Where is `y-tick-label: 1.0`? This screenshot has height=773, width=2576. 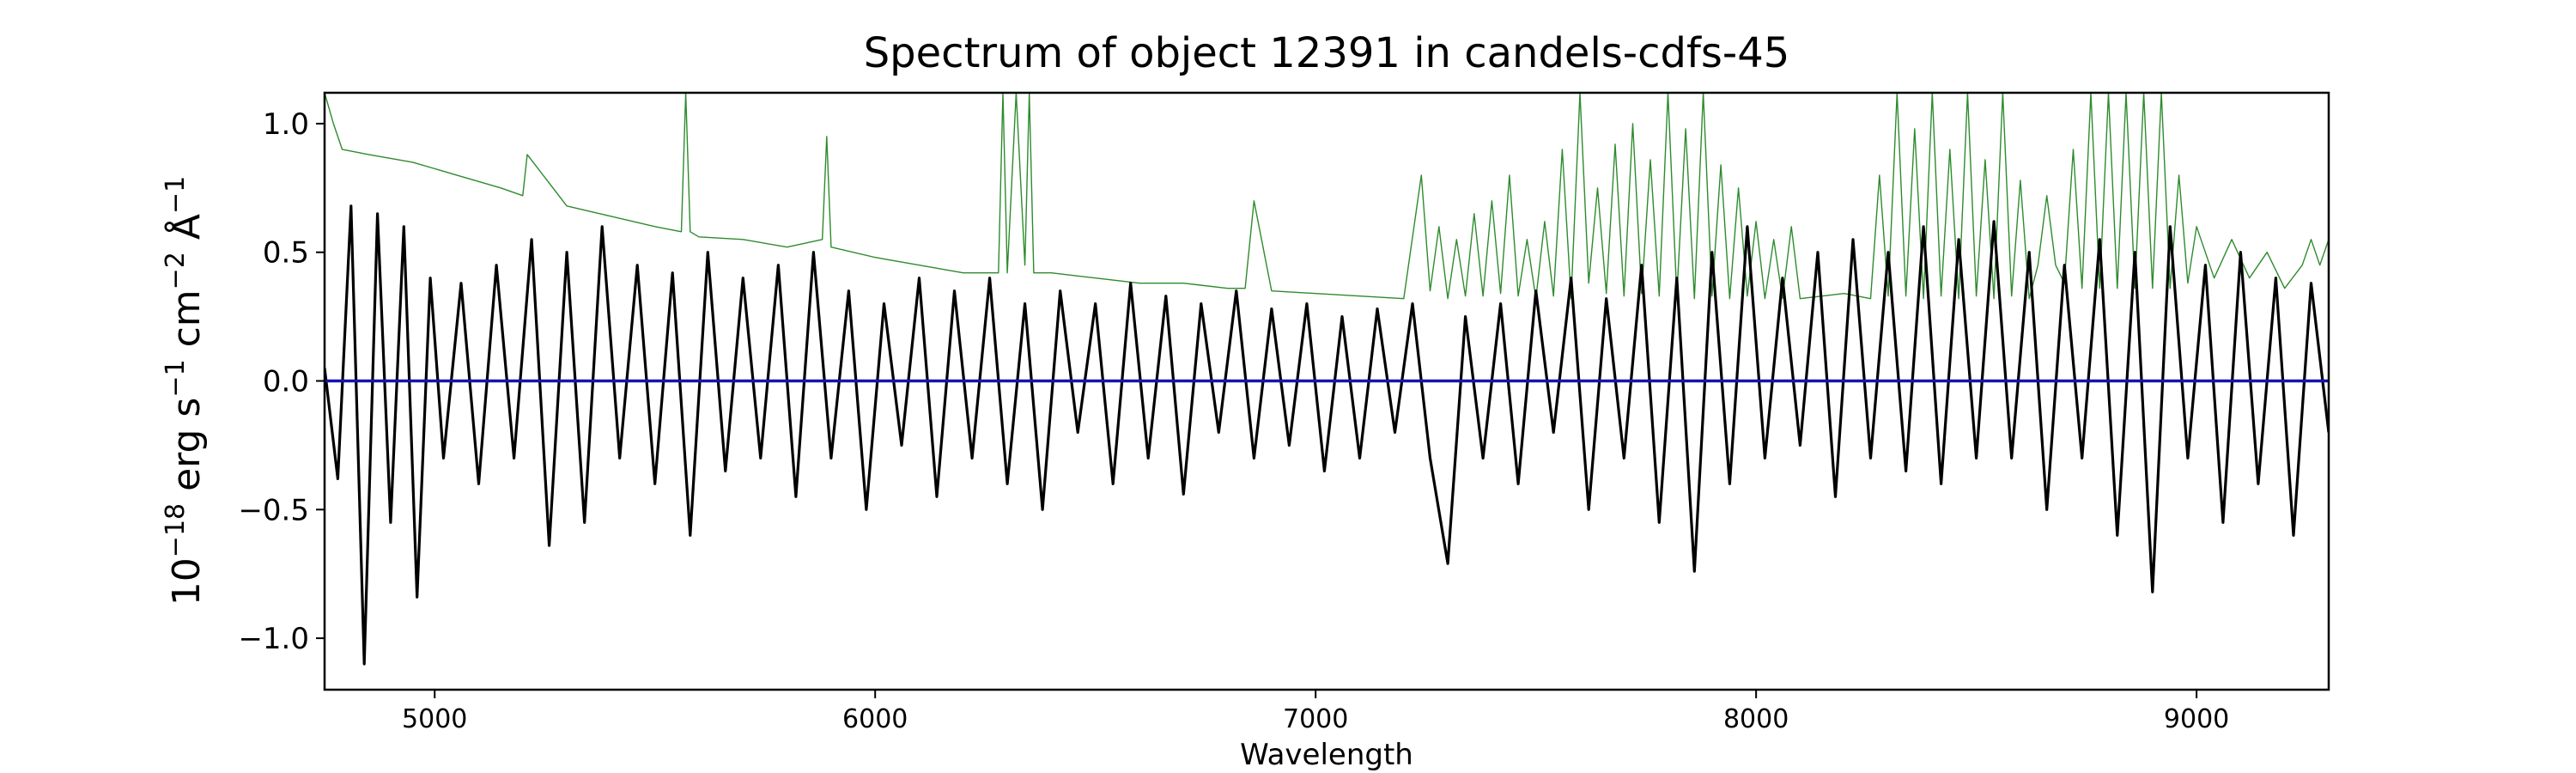
y-tick-label: 1.0 is located at coordinates (286, 125).